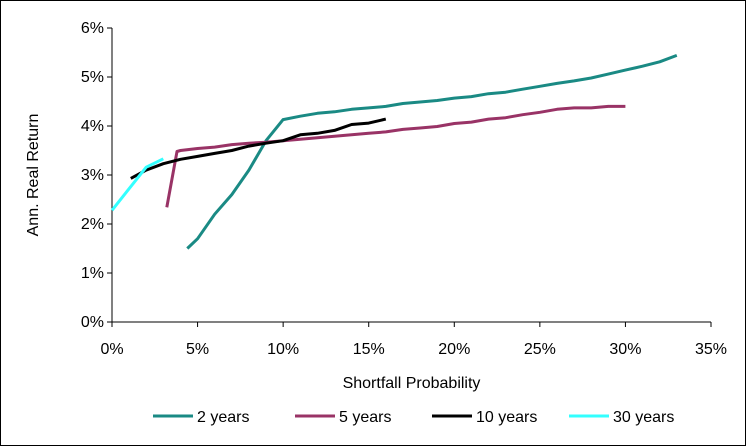 Image resolution: width=746 pixels, height=446 pixels. Describe the element at coordinates (412, 383) in the screenshot. I see `x-axis-label: Shortfall Probability` at that location.